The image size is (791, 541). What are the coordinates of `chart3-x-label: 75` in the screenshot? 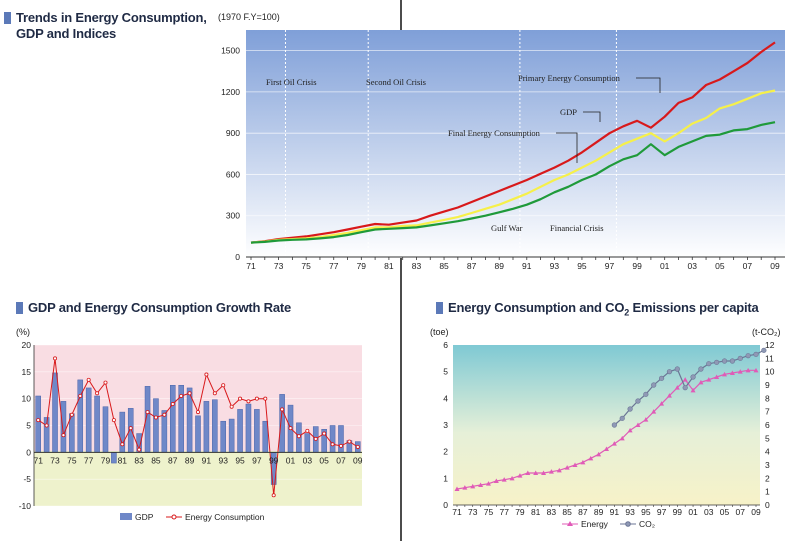 It's located at (489, 512).